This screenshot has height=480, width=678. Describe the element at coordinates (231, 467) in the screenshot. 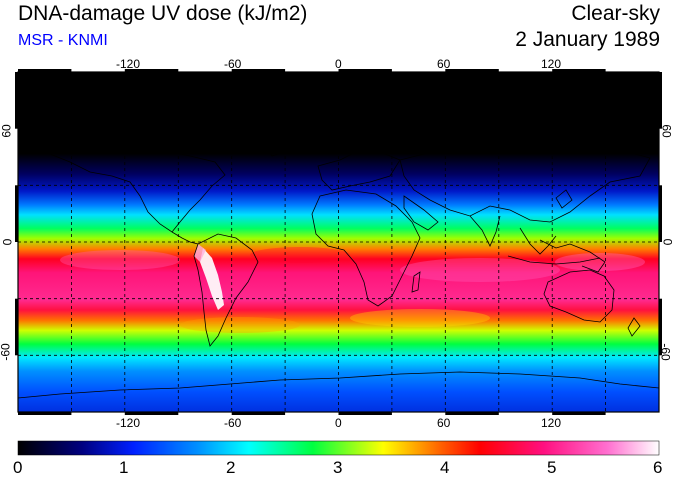

I see `colorbar-label: 2` at that location.